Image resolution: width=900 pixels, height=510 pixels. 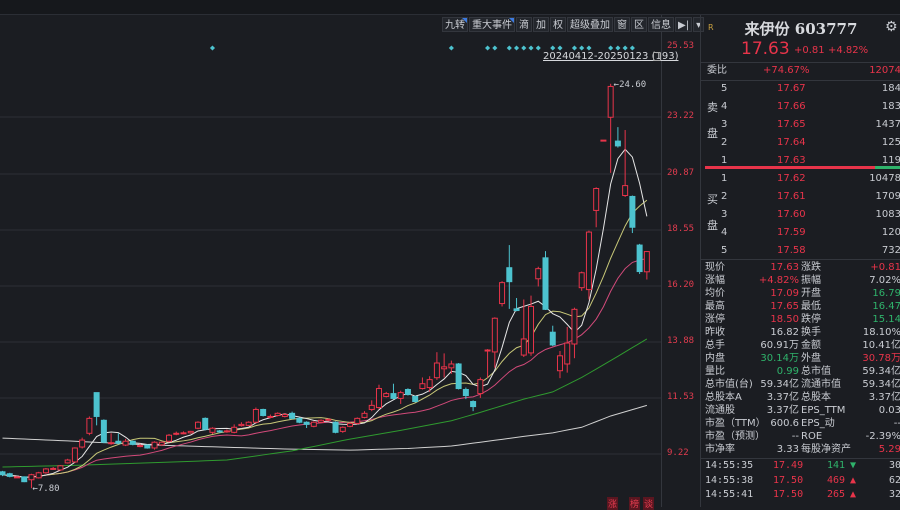 I want to click on tool-jiuzhuan: 九转, so click(x=455, y=24).